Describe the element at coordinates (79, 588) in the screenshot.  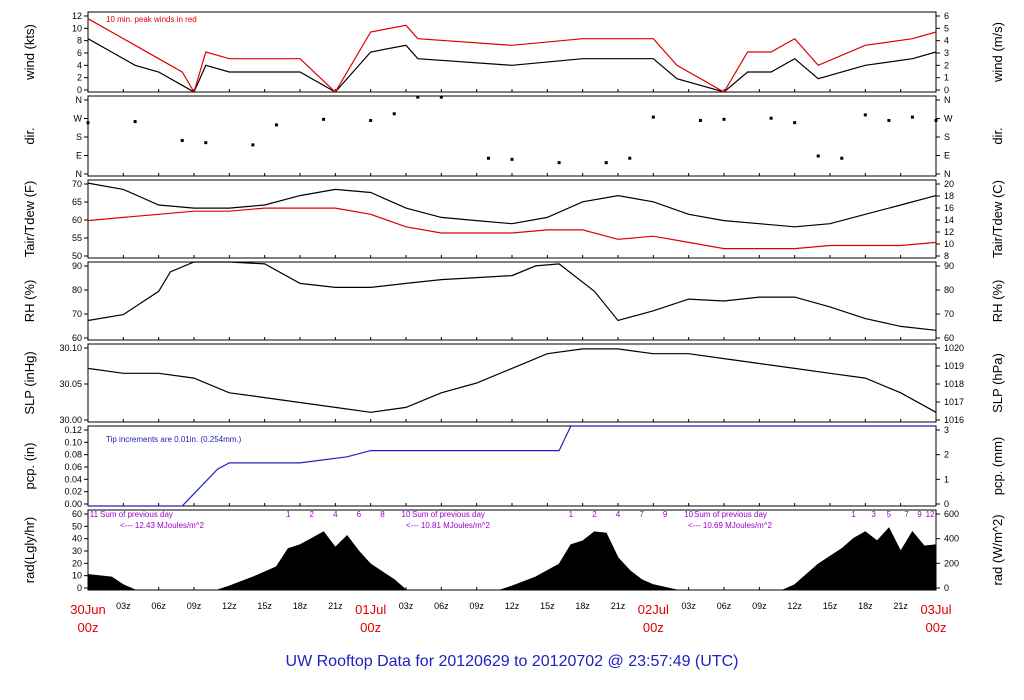
I see `left-tick-label: 0` at that location.